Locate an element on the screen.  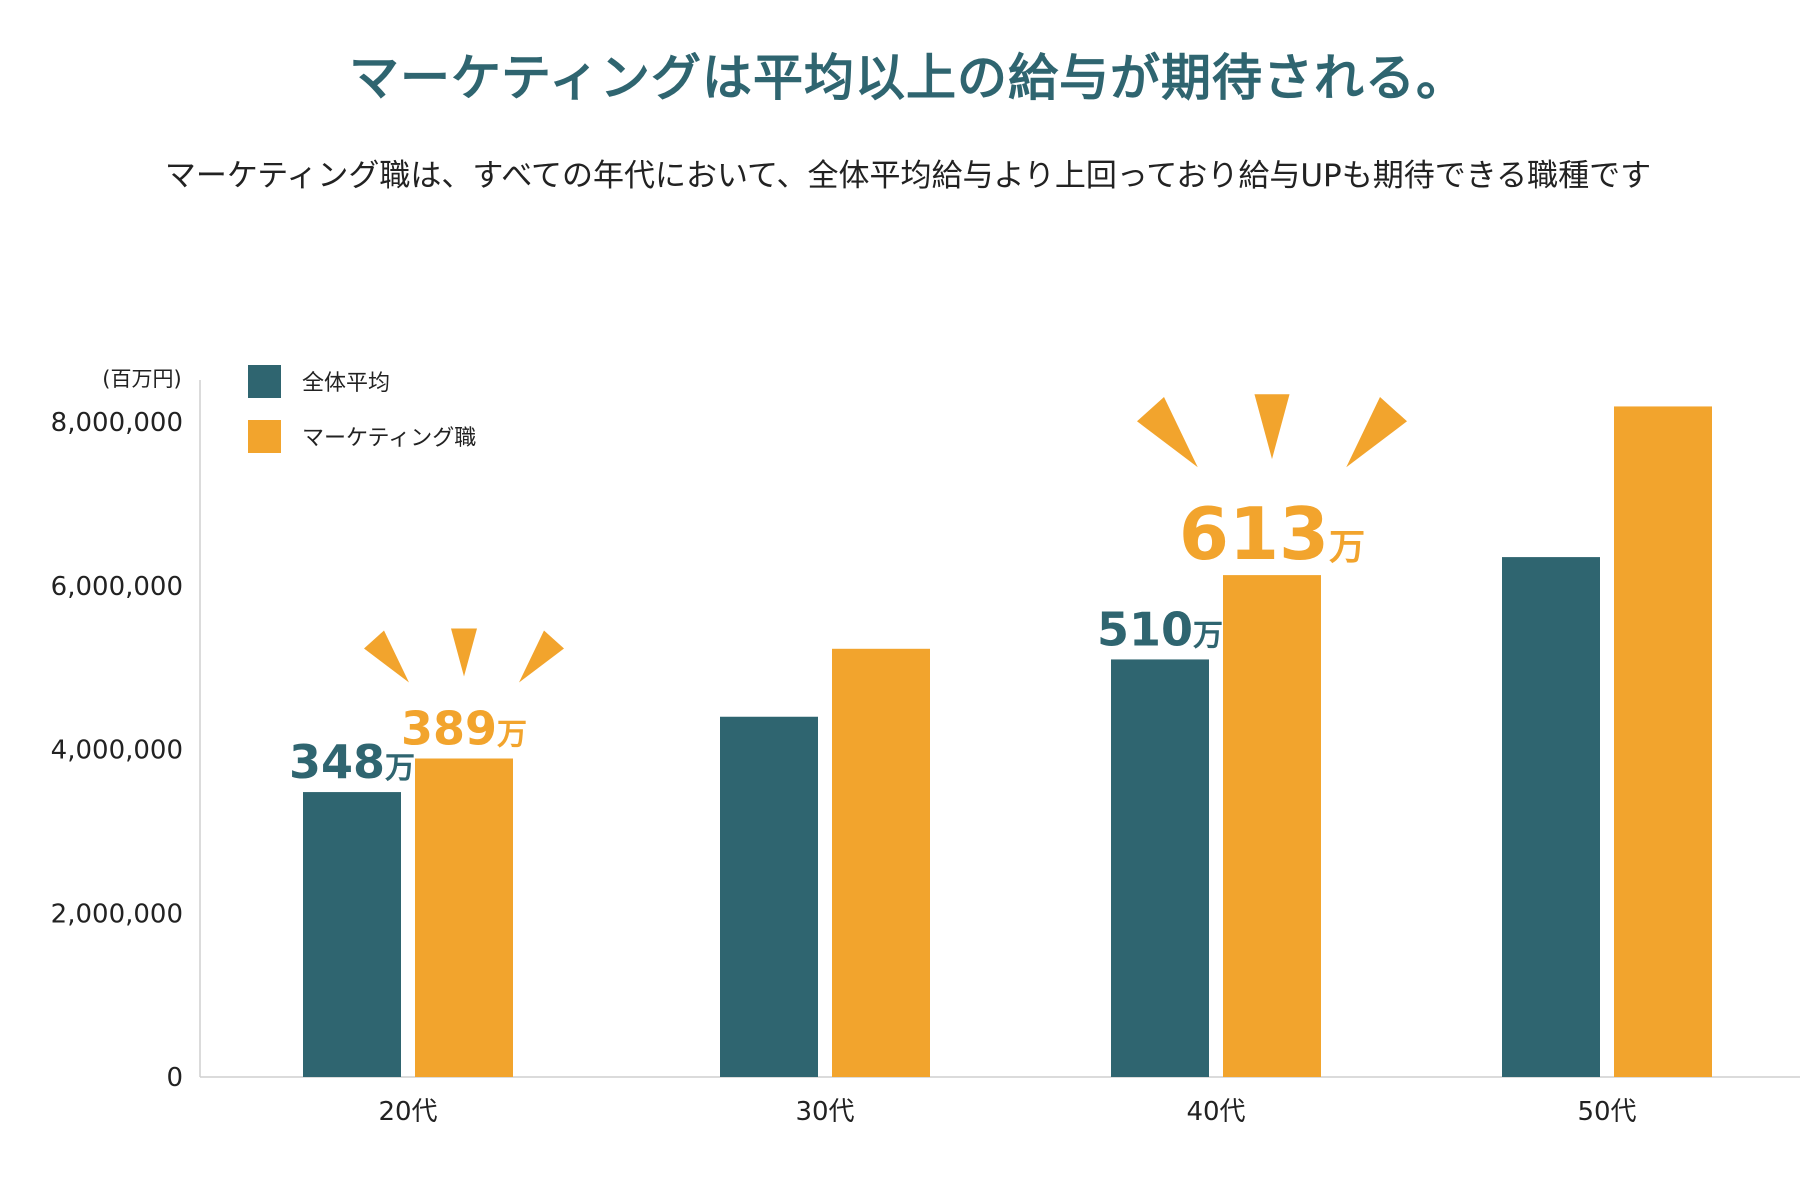
legend-label: 全体平均 is located at coordinates (346, 383).